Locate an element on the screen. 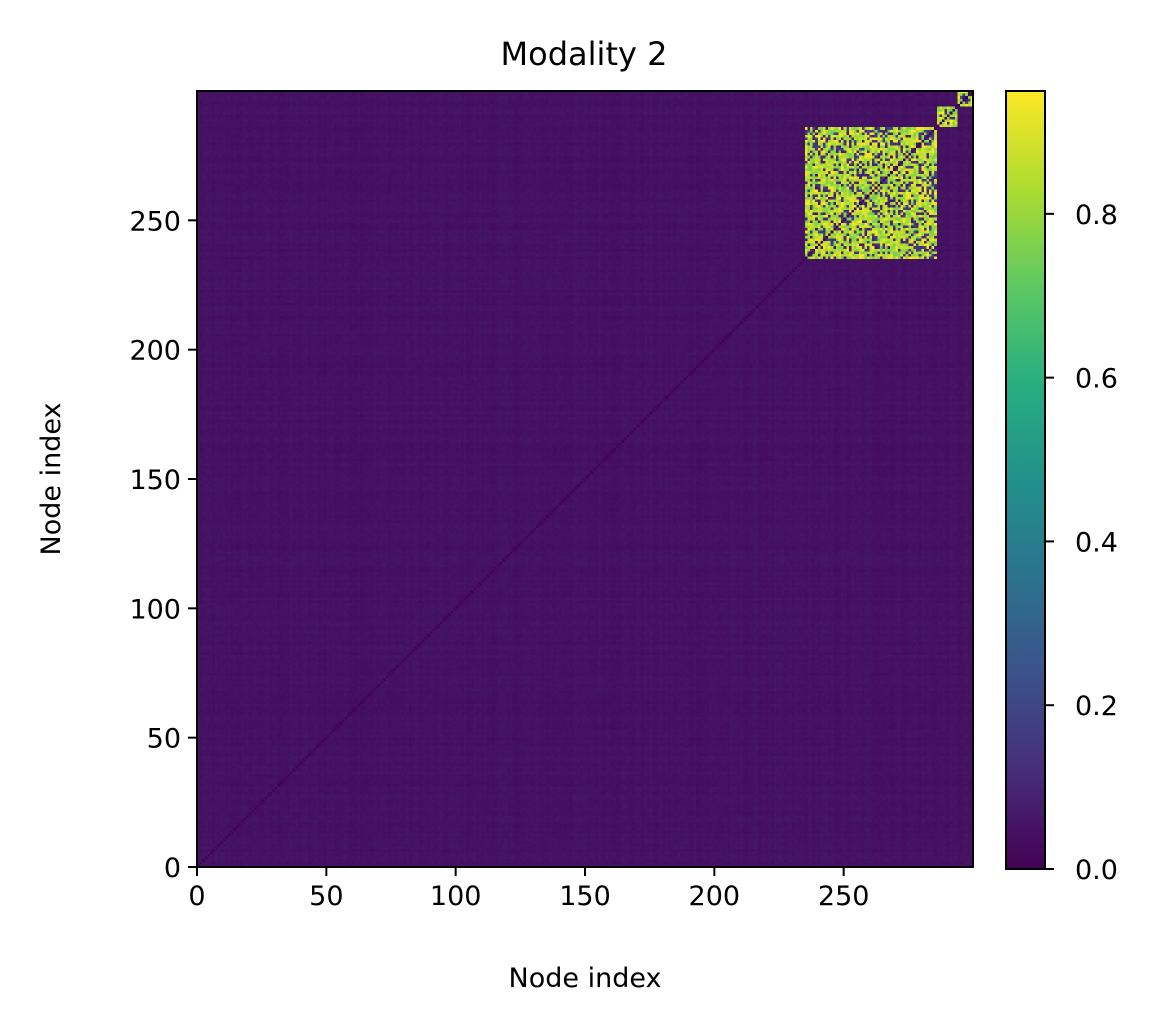 The width and height of the screenshot is (1170, 1027). y-tick-label: 50 is located at coordinates (164, 739).